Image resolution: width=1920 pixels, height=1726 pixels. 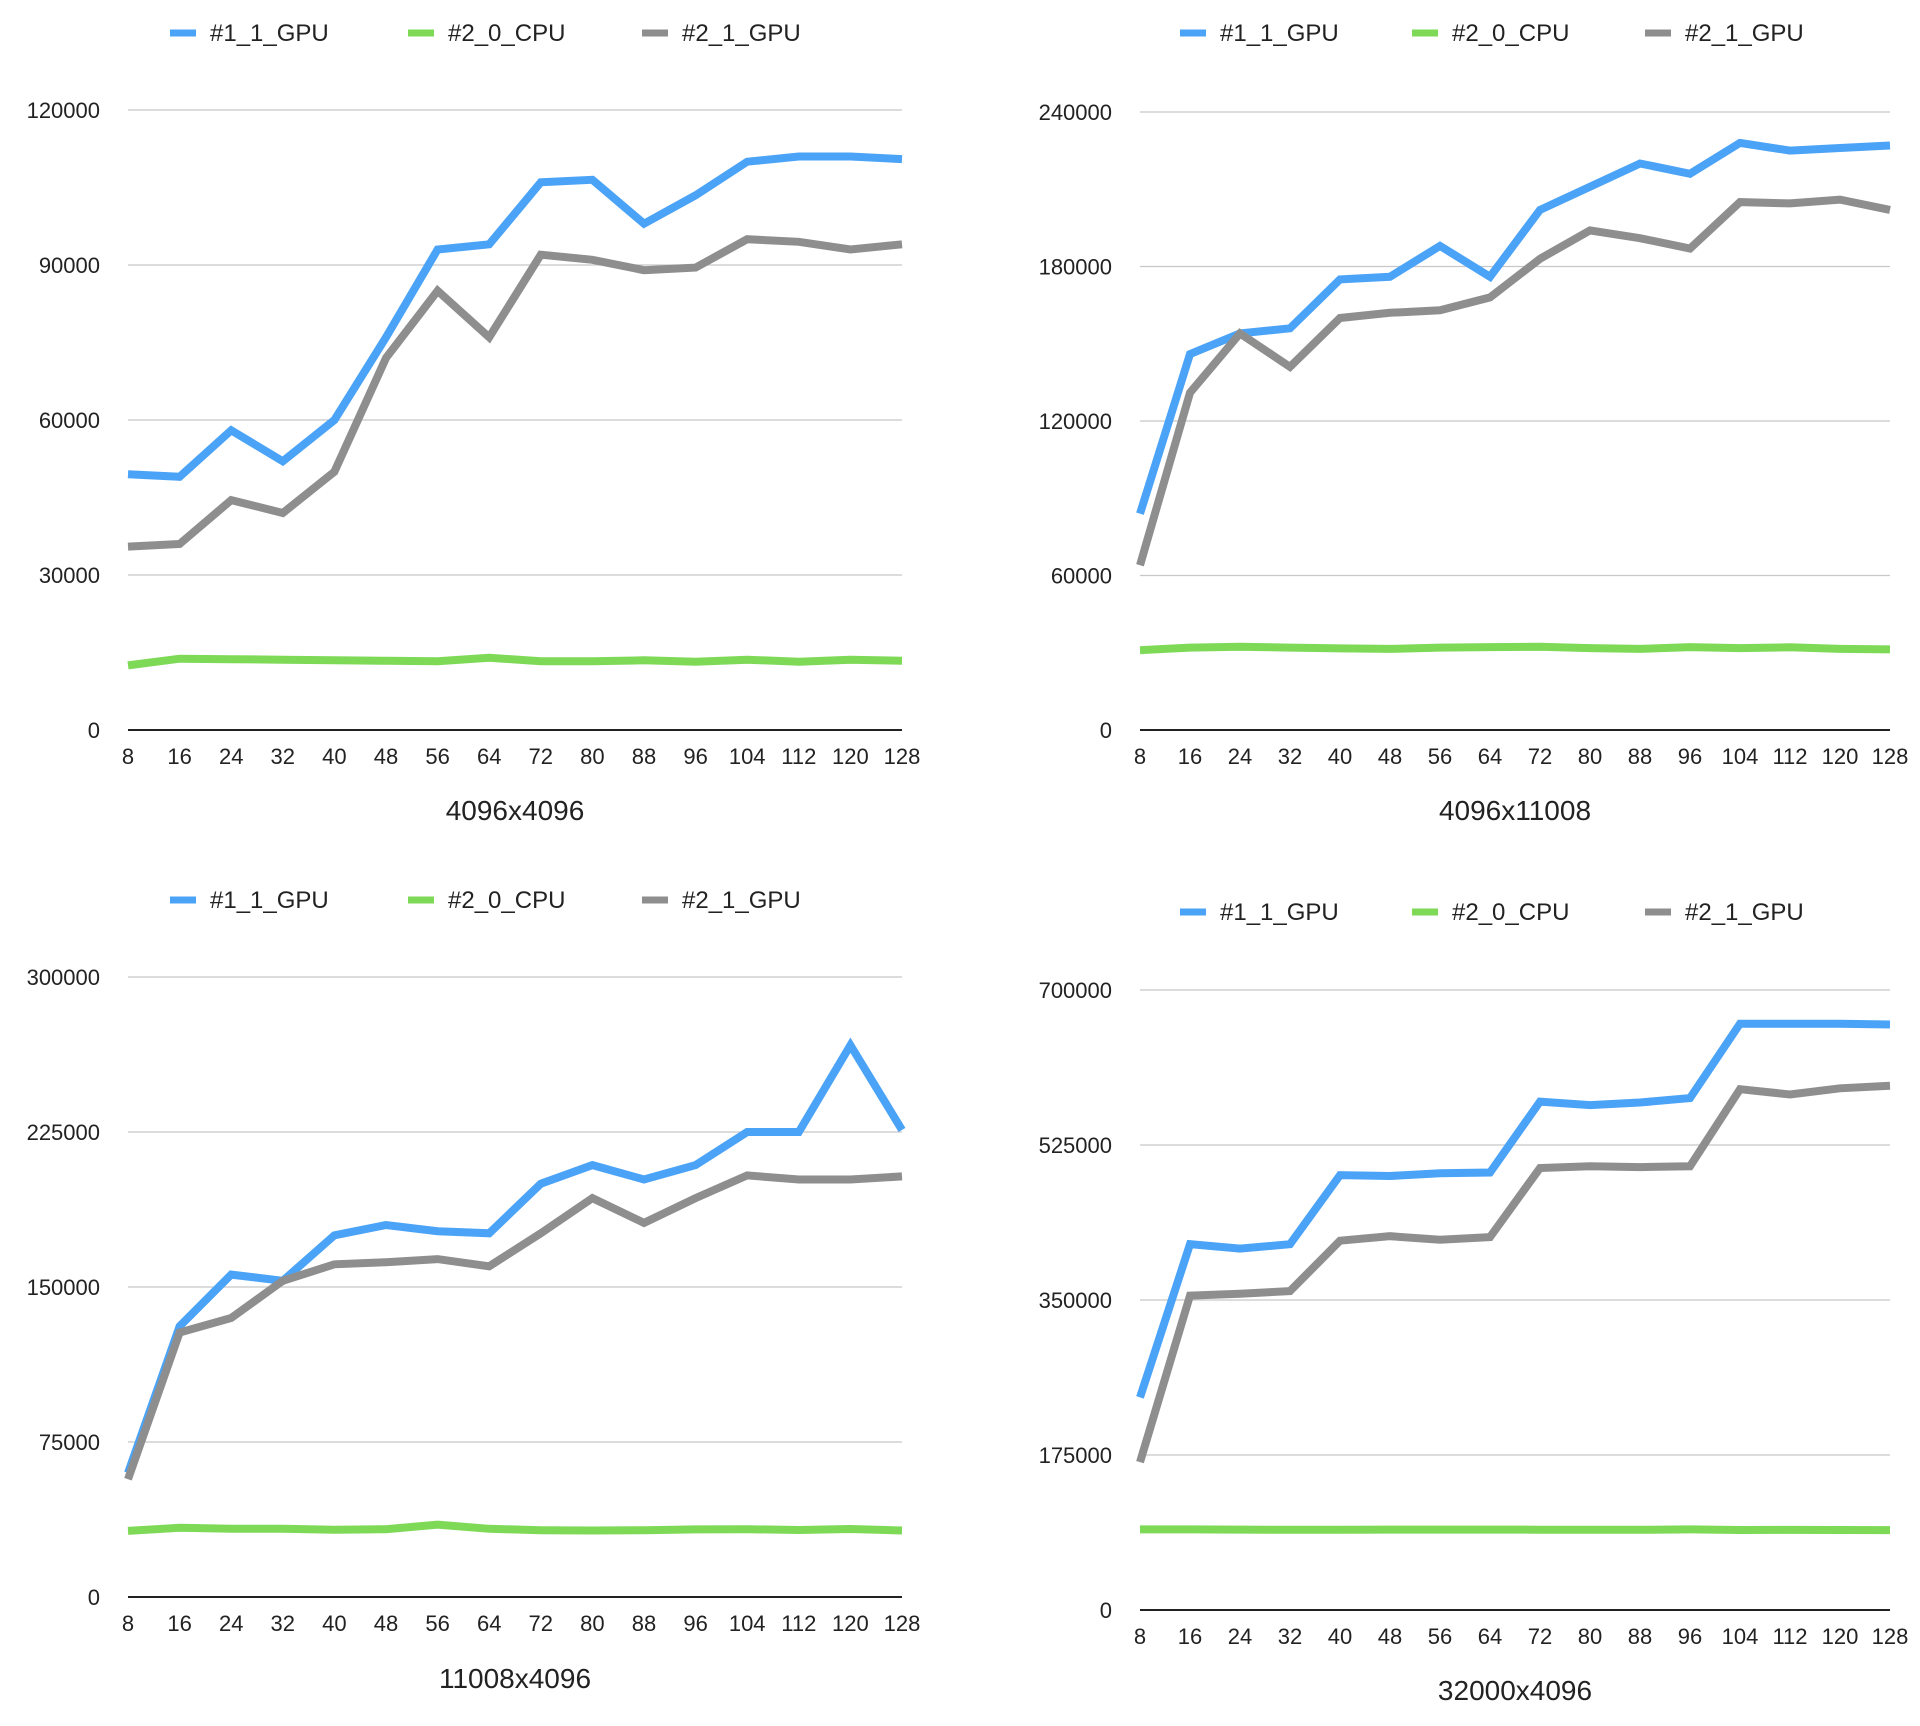 I want to click on x-axis-title: 4096x4096, so click(x=515, y=810).